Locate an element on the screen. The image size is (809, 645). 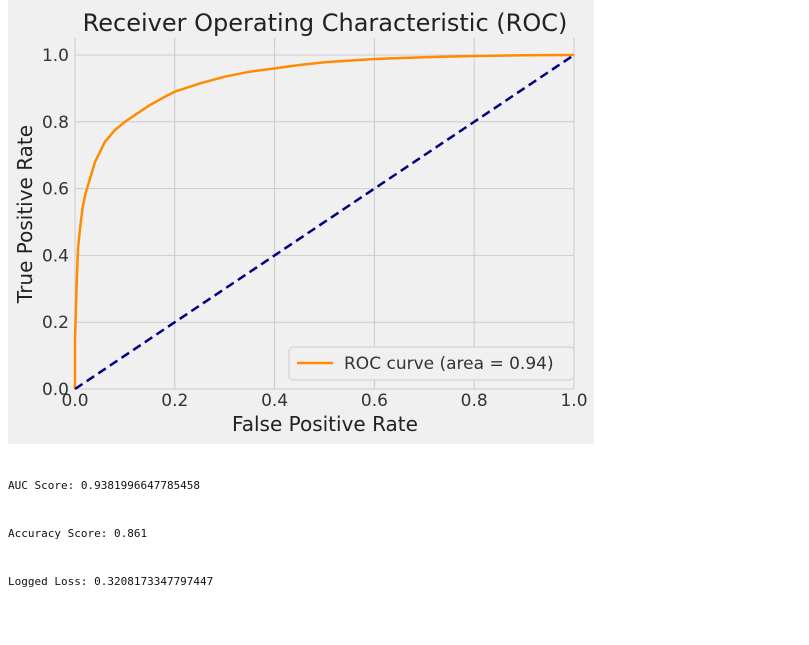
x-tick-label: 0.6 is located at coordinates (374, 401).